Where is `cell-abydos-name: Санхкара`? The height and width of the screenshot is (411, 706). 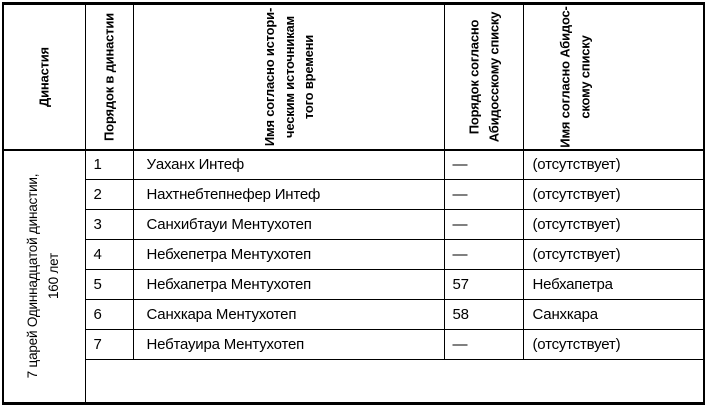
cell-abydos-name: Санхкара is located at coordinates (613, 314).